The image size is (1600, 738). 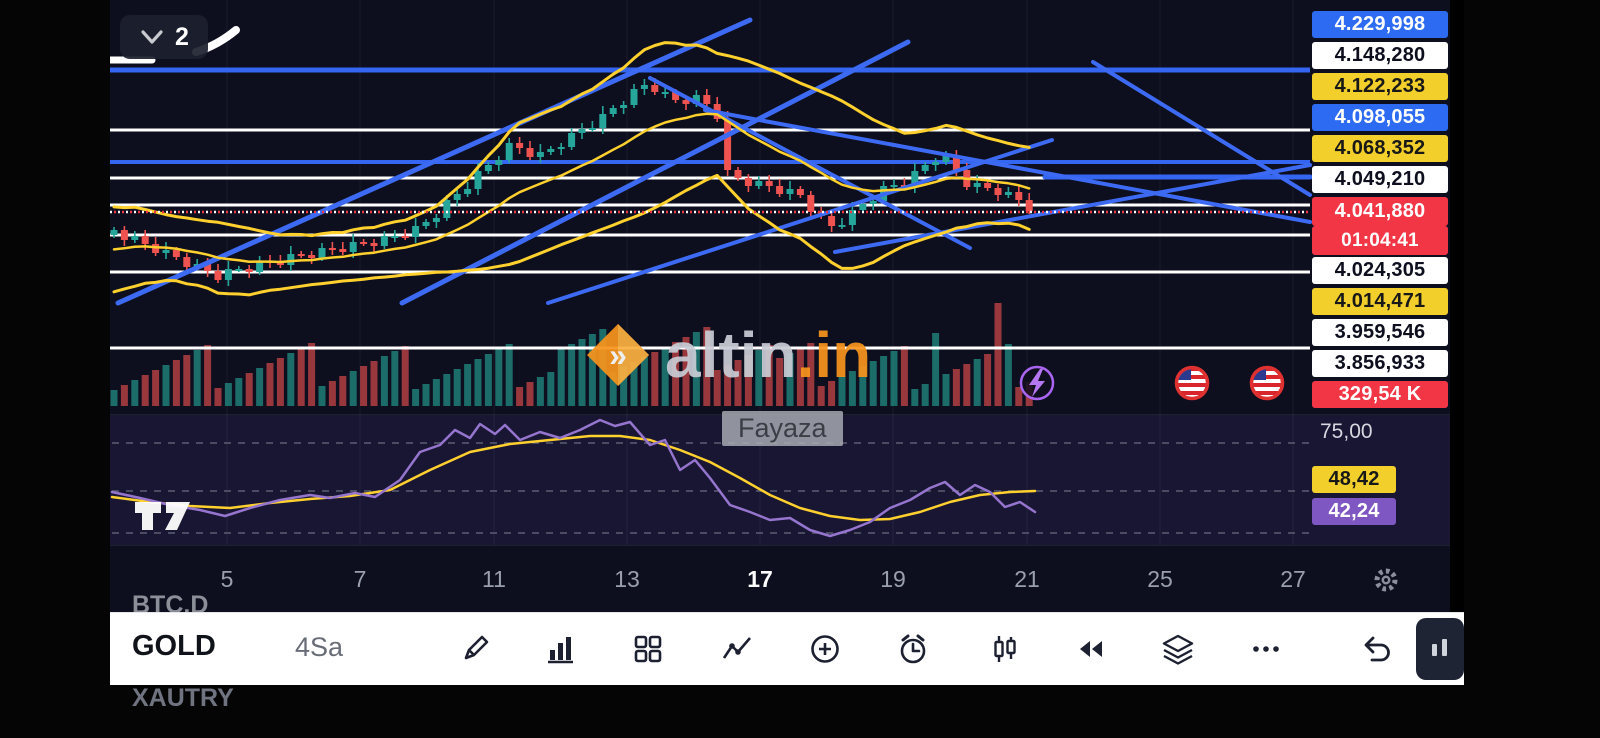 I want to click on objects-tree-button: 2, so click(x=164, y=37).